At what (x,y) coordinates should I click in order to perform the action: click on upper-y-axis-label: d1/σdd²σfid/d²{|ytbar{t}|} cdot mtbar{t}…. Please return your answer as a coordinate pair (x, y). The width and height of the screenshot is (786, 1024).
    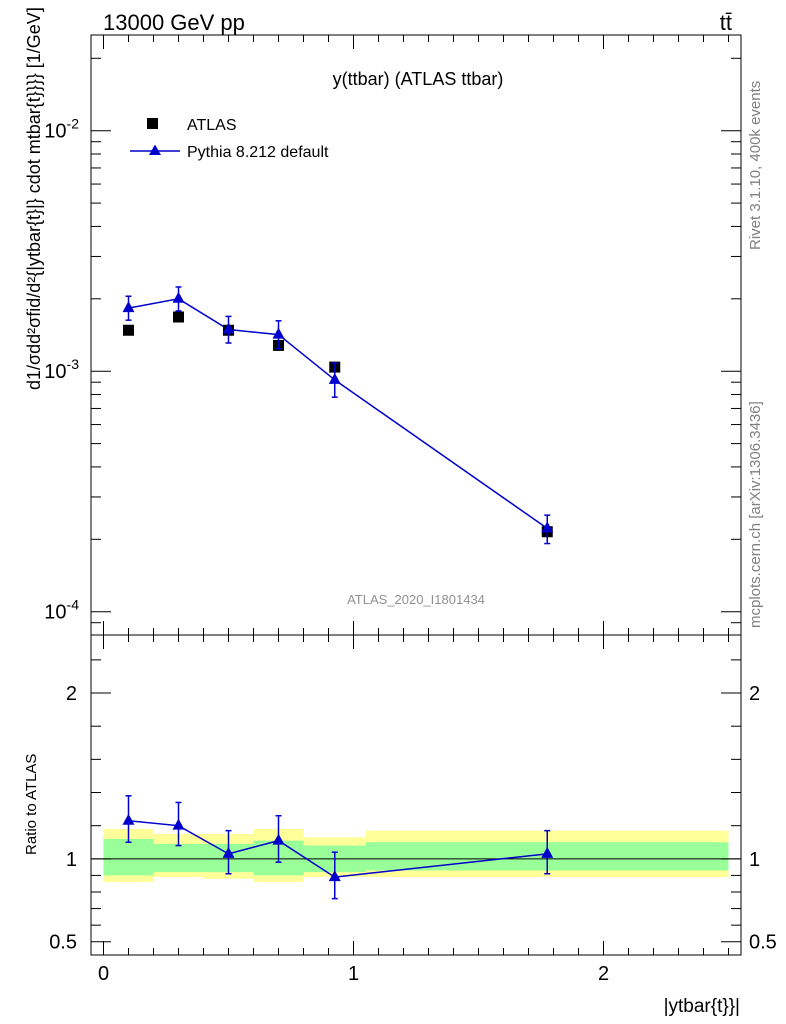
    Looking at the image, I should click on (34, 198).